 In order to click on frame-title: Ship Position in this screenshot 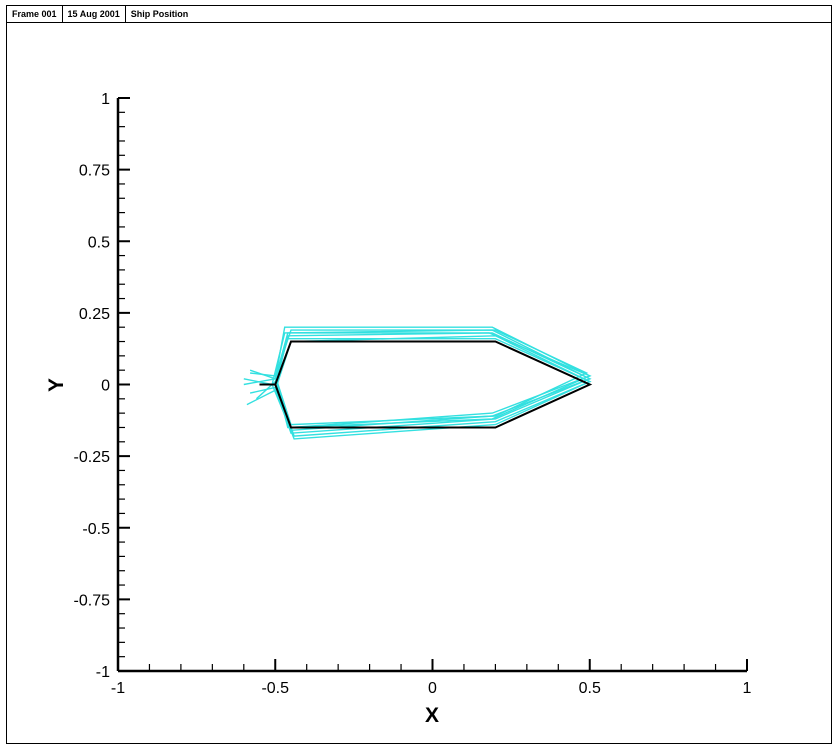, I will do `click(159, 14)`.